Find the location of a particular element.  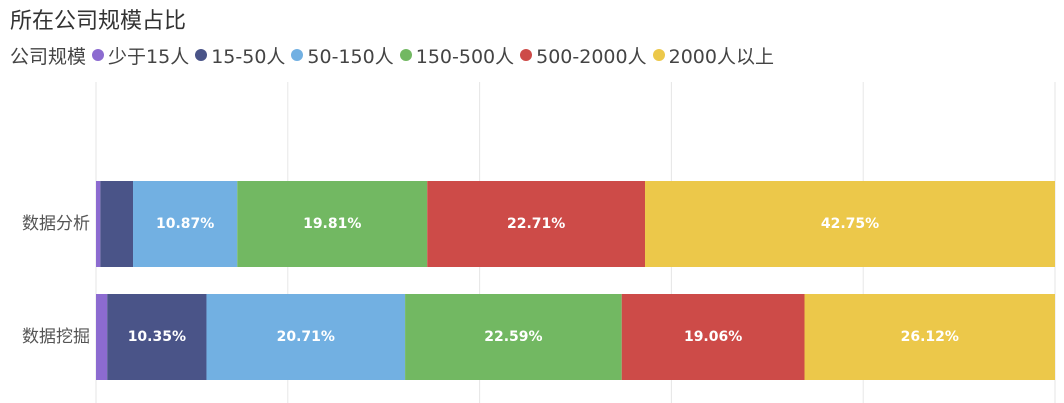

data-label: 22.71% is located at coordinates (536, 224).